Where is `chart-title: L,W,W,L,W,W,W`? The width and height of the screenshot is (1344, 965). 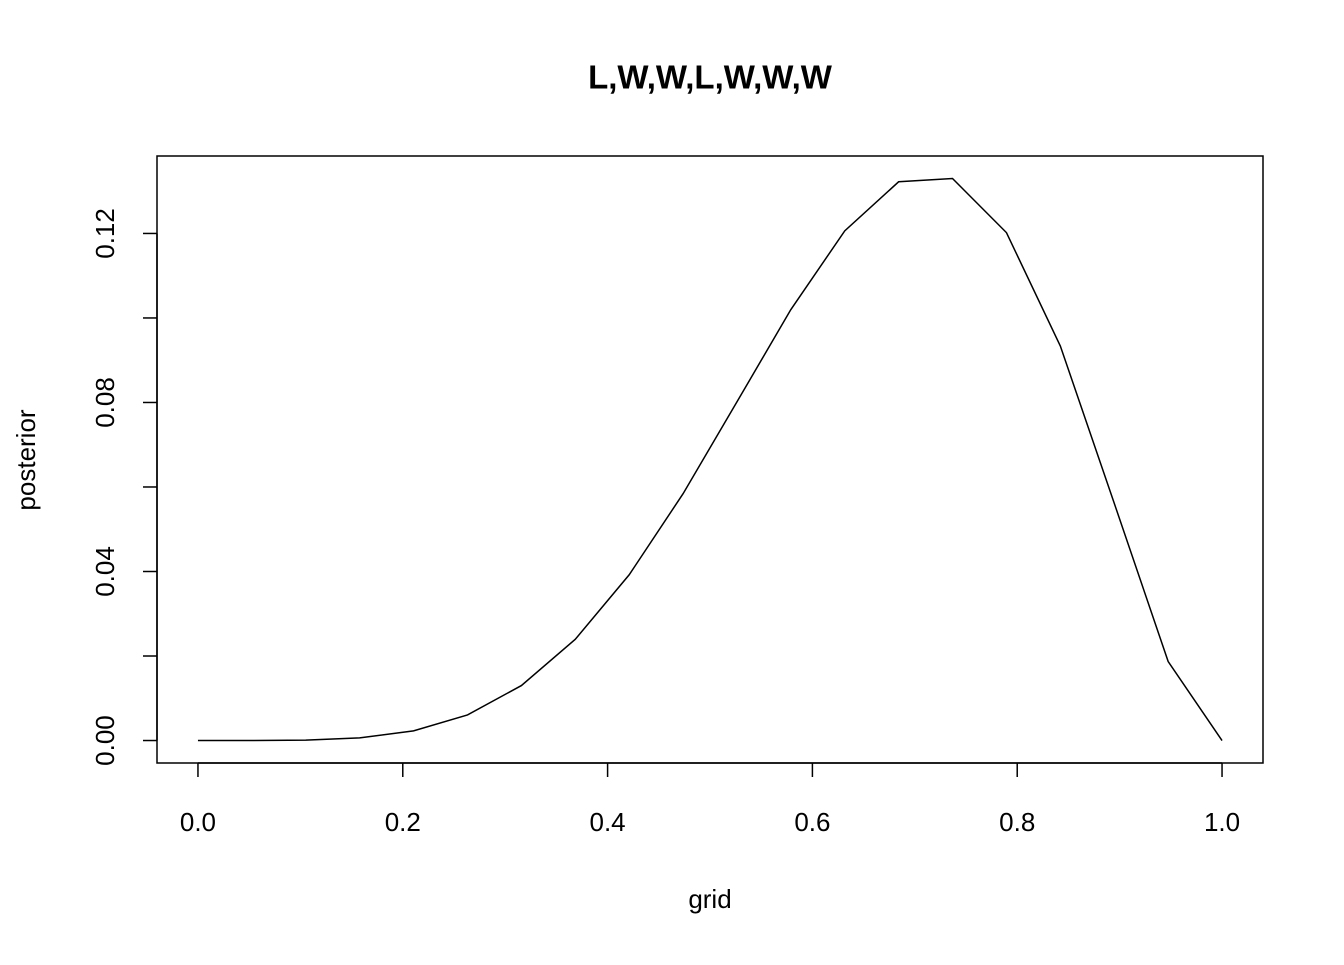
chart-title: L,W,W,L,W,W,W is located at coordinates (710, 77).